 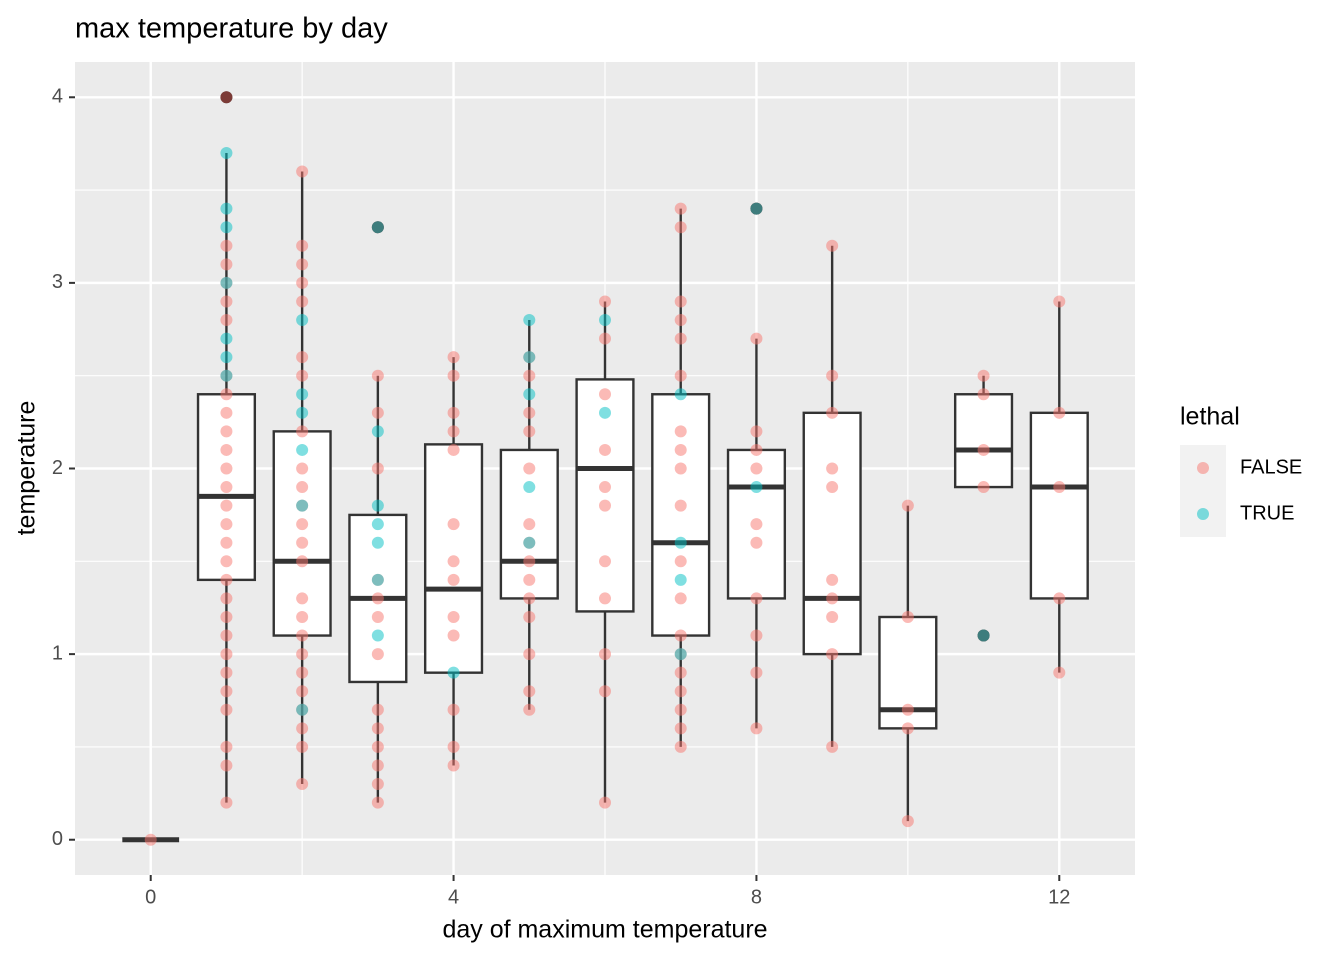 I want to click on x-tick-label: 0, so click(x=150, y=897).